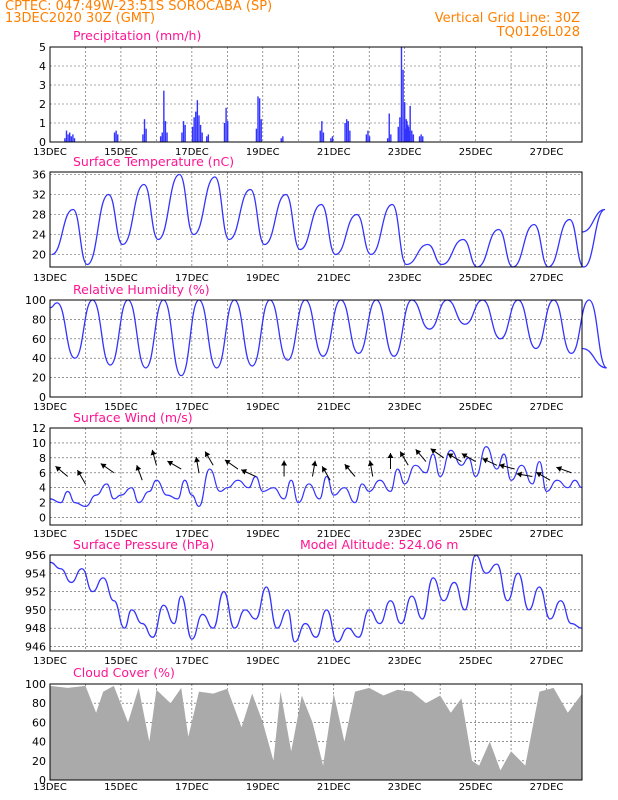  Describe the element at coordinates (80, 18) in the screenshot. I see `run-date: 13DEC2020 30Z (GMT)` at that location.